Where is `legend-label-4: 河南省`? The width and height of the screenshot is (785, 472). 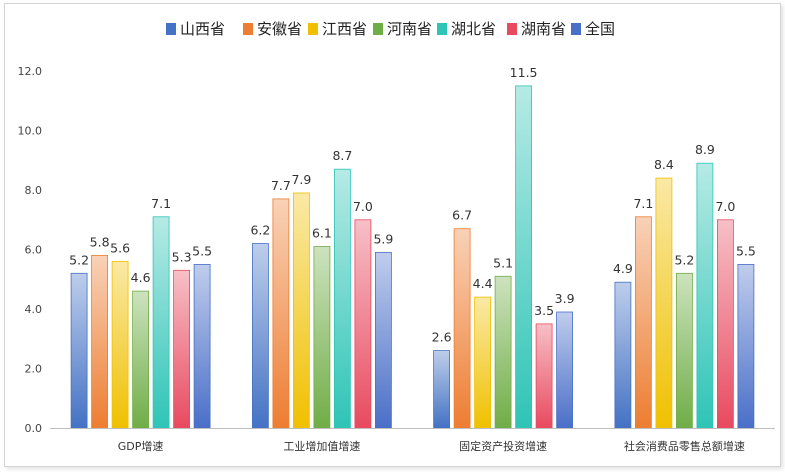 legend-label-4: 河南省 is located at coordinates (409, 29).